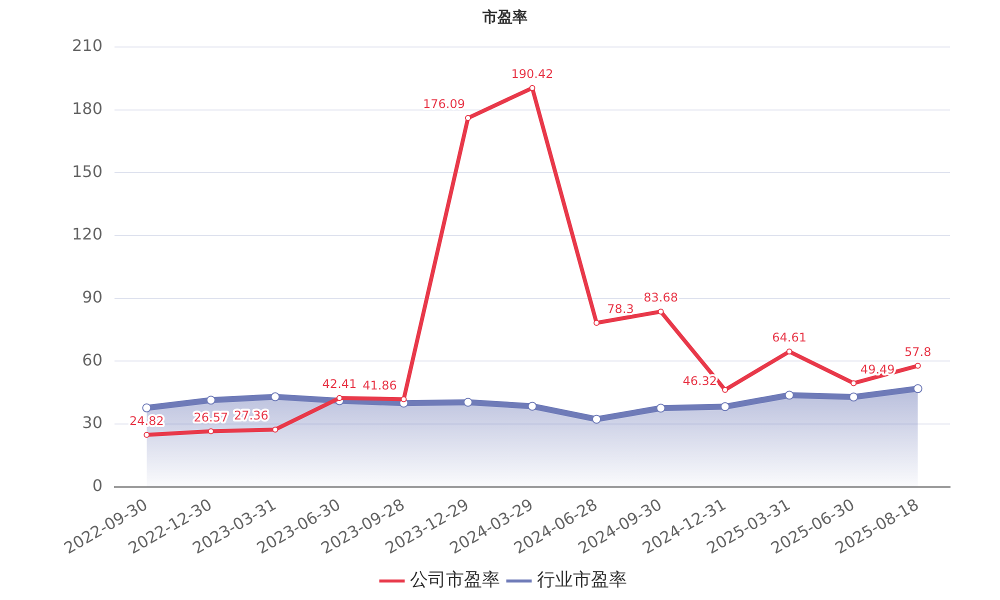 The height and width of the screenshot is (600, 1000). I want to click on data-label: 190.42, so click(532, 74).